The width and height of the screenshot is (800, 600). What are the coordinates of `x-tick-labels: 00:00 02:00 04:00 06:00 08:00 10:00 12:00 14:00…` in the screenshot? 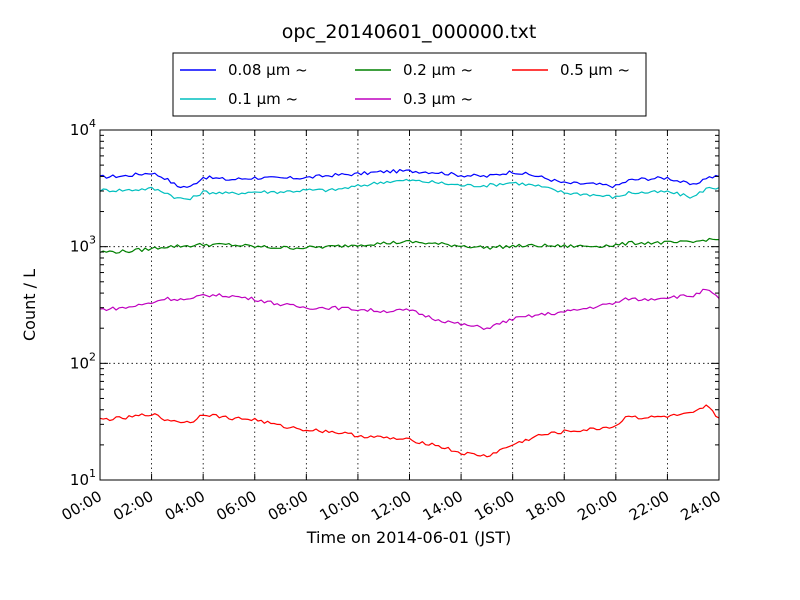 It's located at (391, 505).